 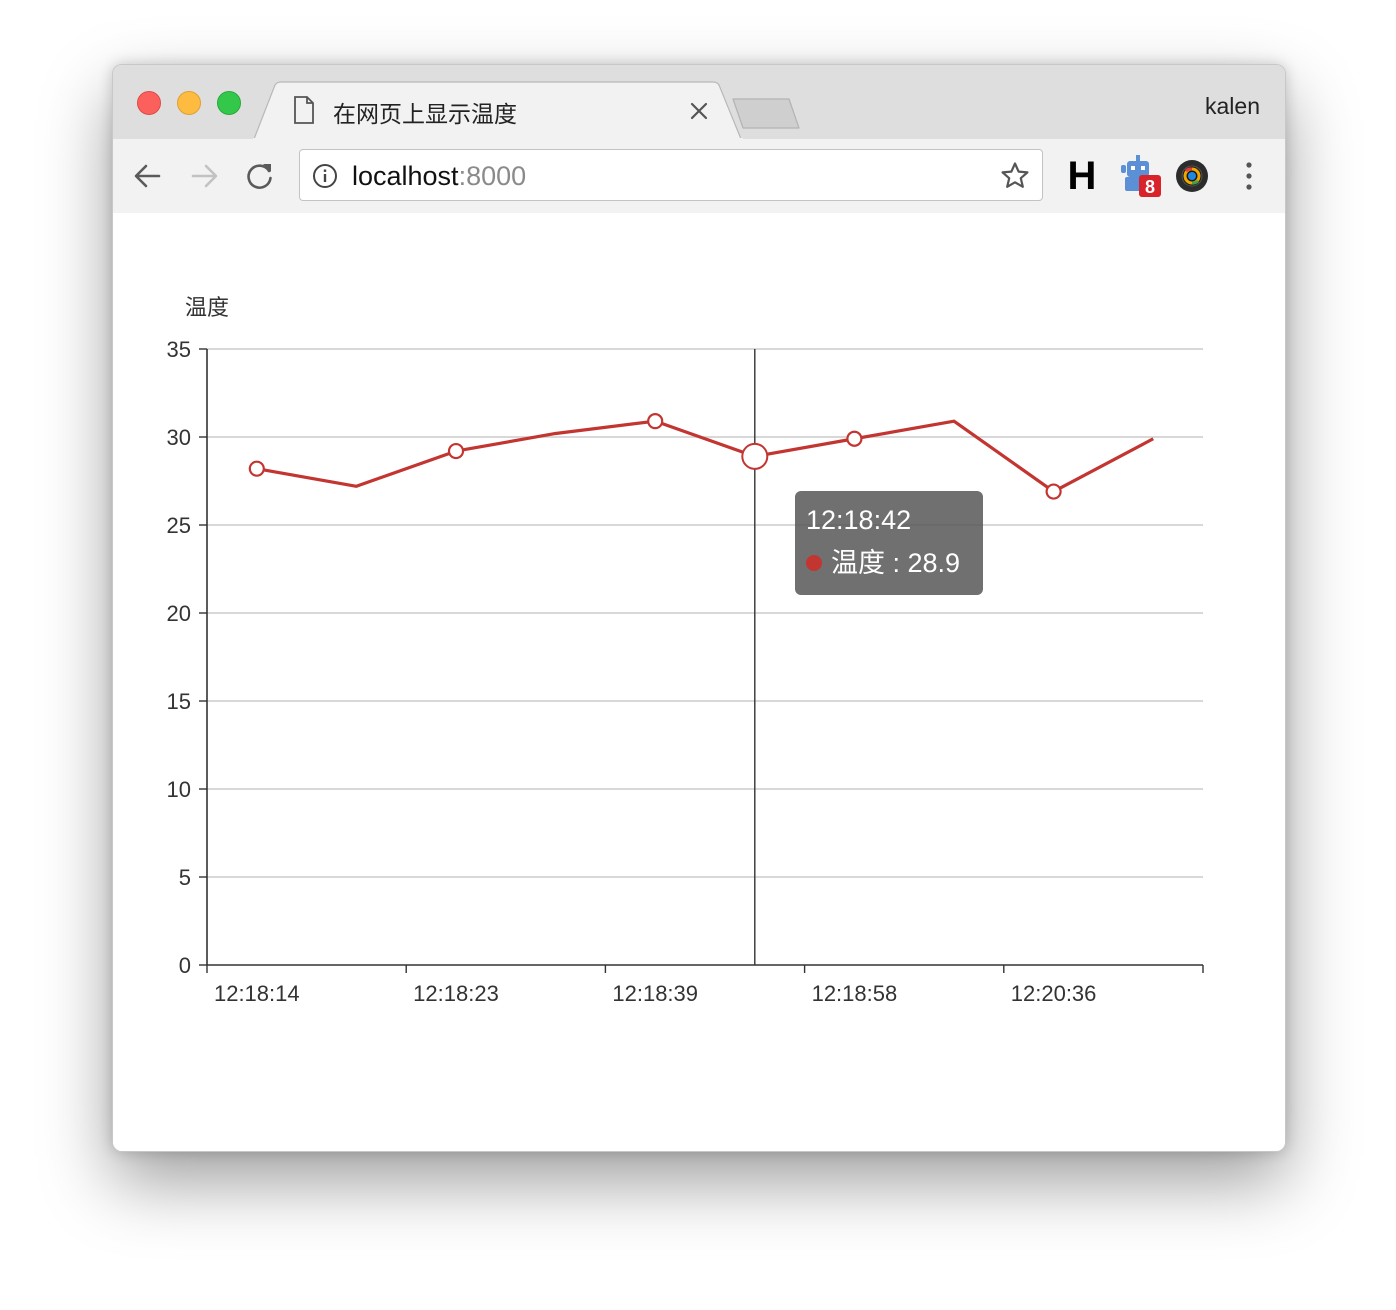 I want to click on y-tick-label: 10, so click(x=179, y=789).